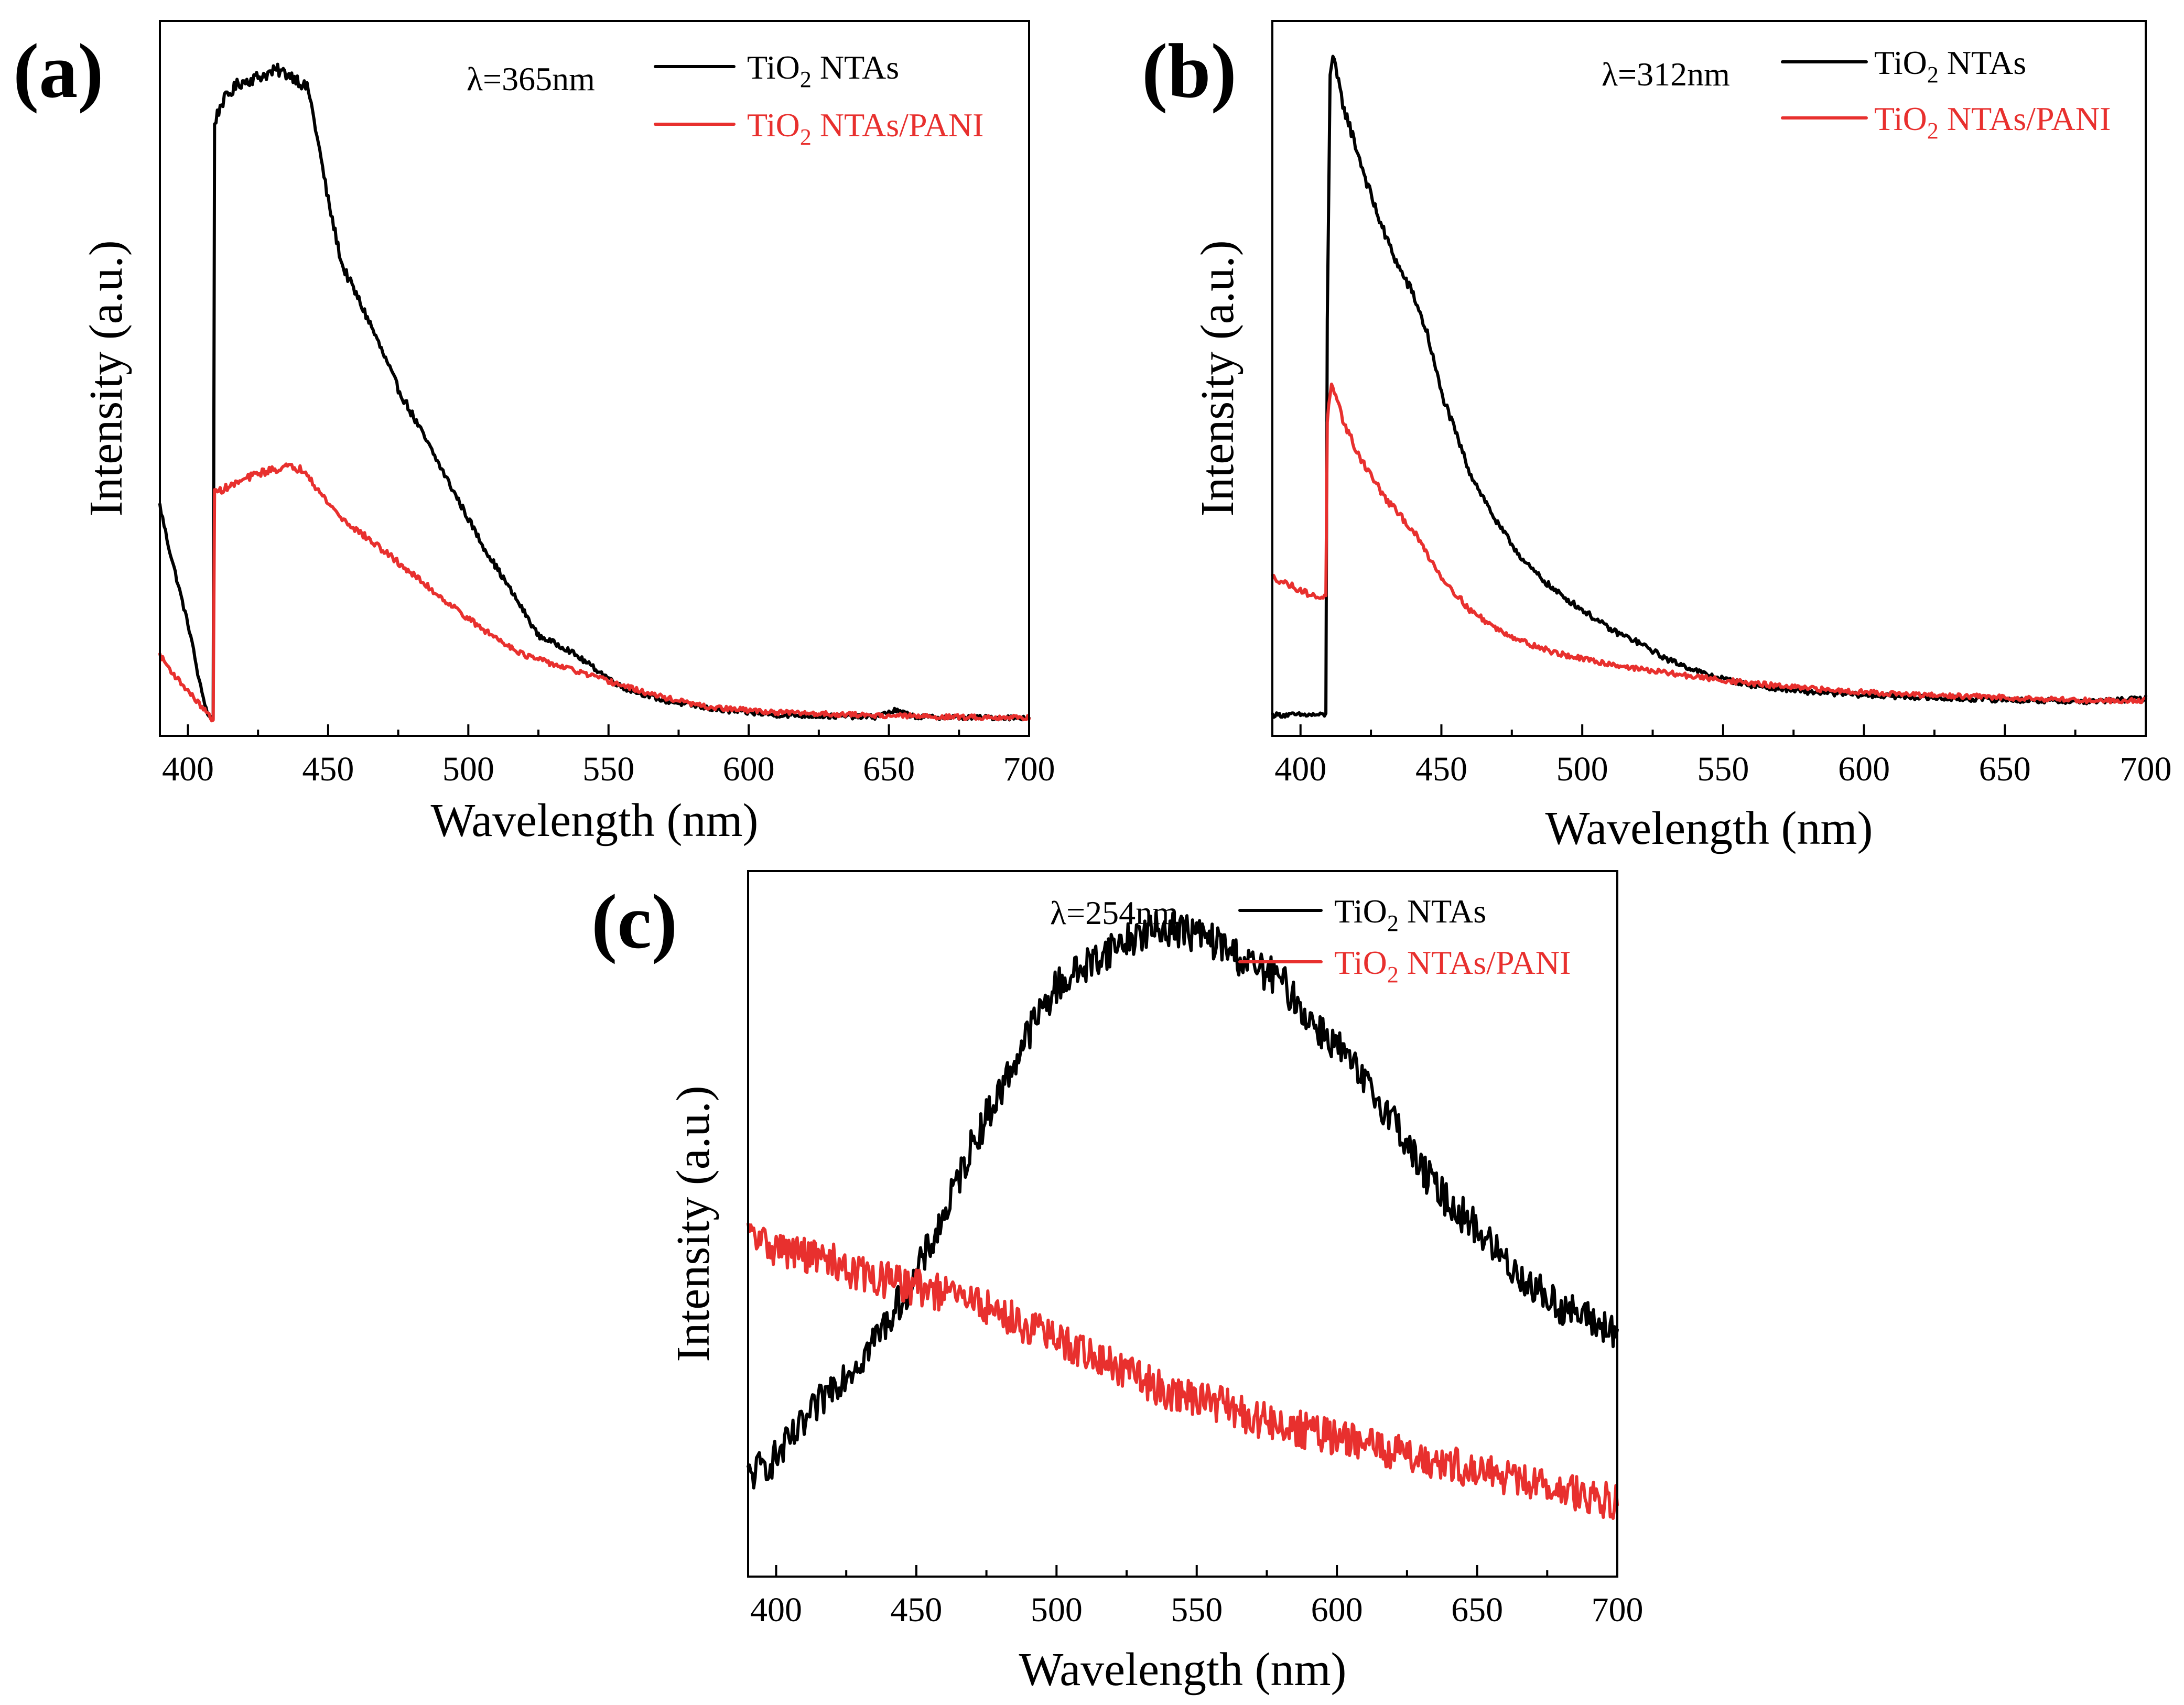 This screenshot has width=2184, height=1705. What do you see at coordinates (531, 78) in the screenshot?
I see `panel-a-excitation-label: λ=365nm` at bounding box center [531, 78].